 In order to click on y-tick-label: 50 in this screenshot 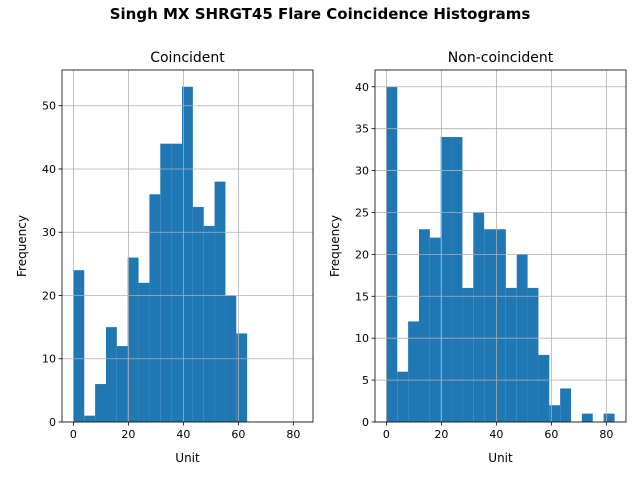, I will do `click(49, 106)`.